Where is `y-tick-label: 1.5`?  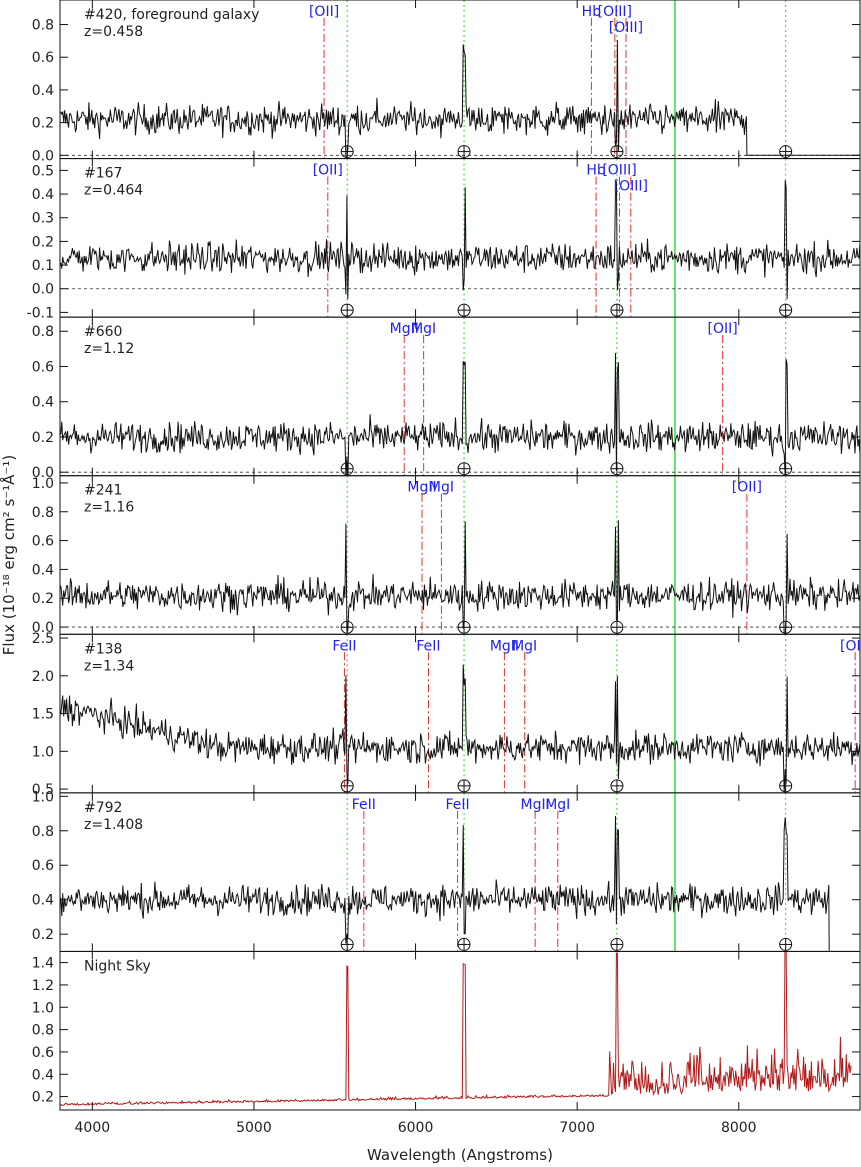
y-tick-label: 1.5 is located at coordinates (43, 715).